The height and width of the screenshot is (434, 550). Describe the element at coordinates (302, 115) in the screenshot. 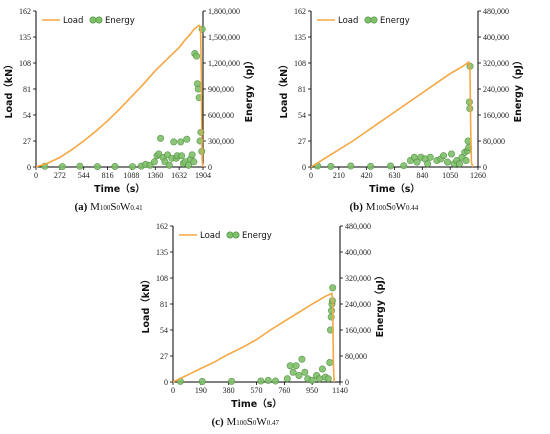

I see `y-left-tick-label: 54` at that location.